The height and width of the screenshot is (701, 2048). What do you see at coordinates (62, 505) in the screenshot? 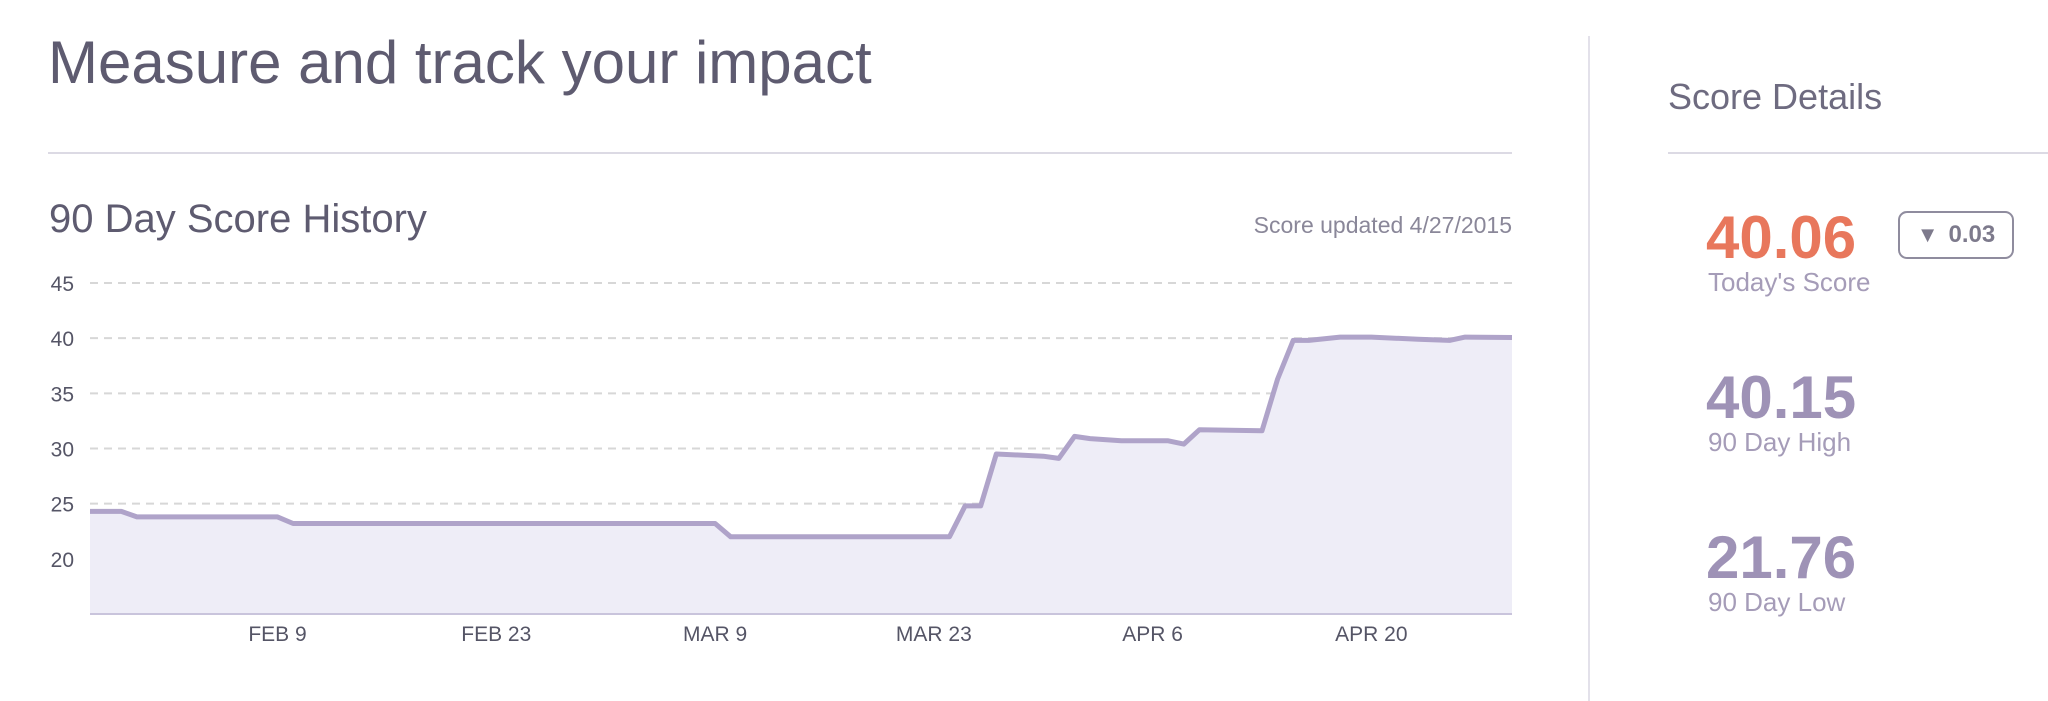
I see `y-tick-label: 25` at bounding box center [62, 505].